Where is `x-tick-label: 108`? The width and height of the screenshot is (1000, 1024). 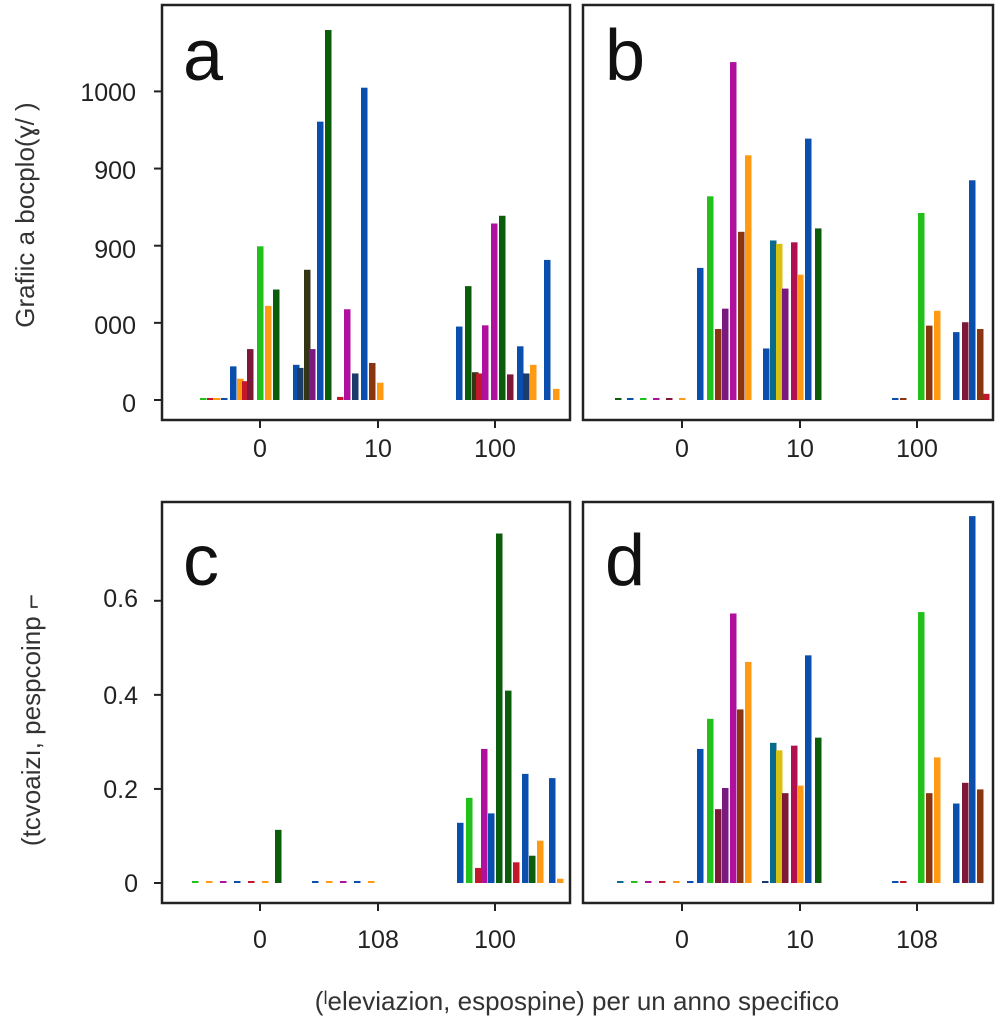
x-tick-label: 108 is located at coordinates (917, 940).